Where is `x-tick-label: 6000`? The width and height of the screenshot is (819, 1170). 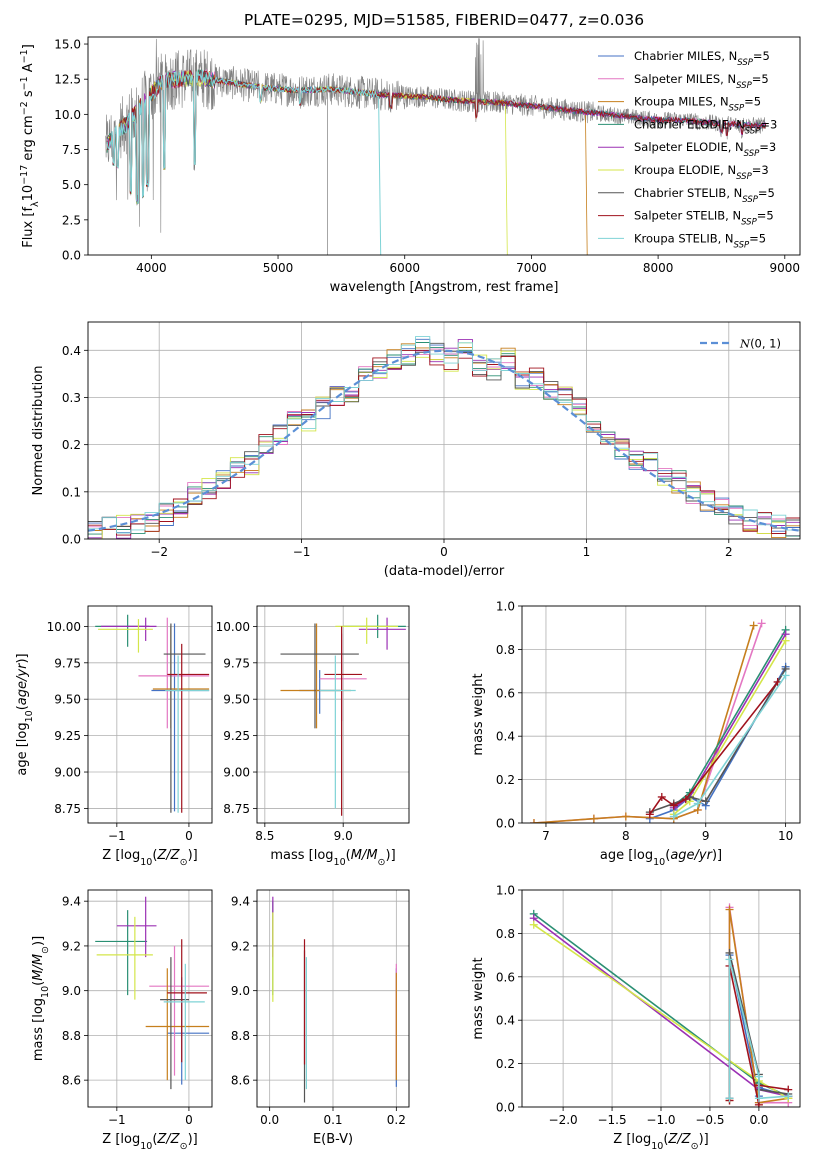
x-tick-label: 6000 is located at coordinates (404, 268).